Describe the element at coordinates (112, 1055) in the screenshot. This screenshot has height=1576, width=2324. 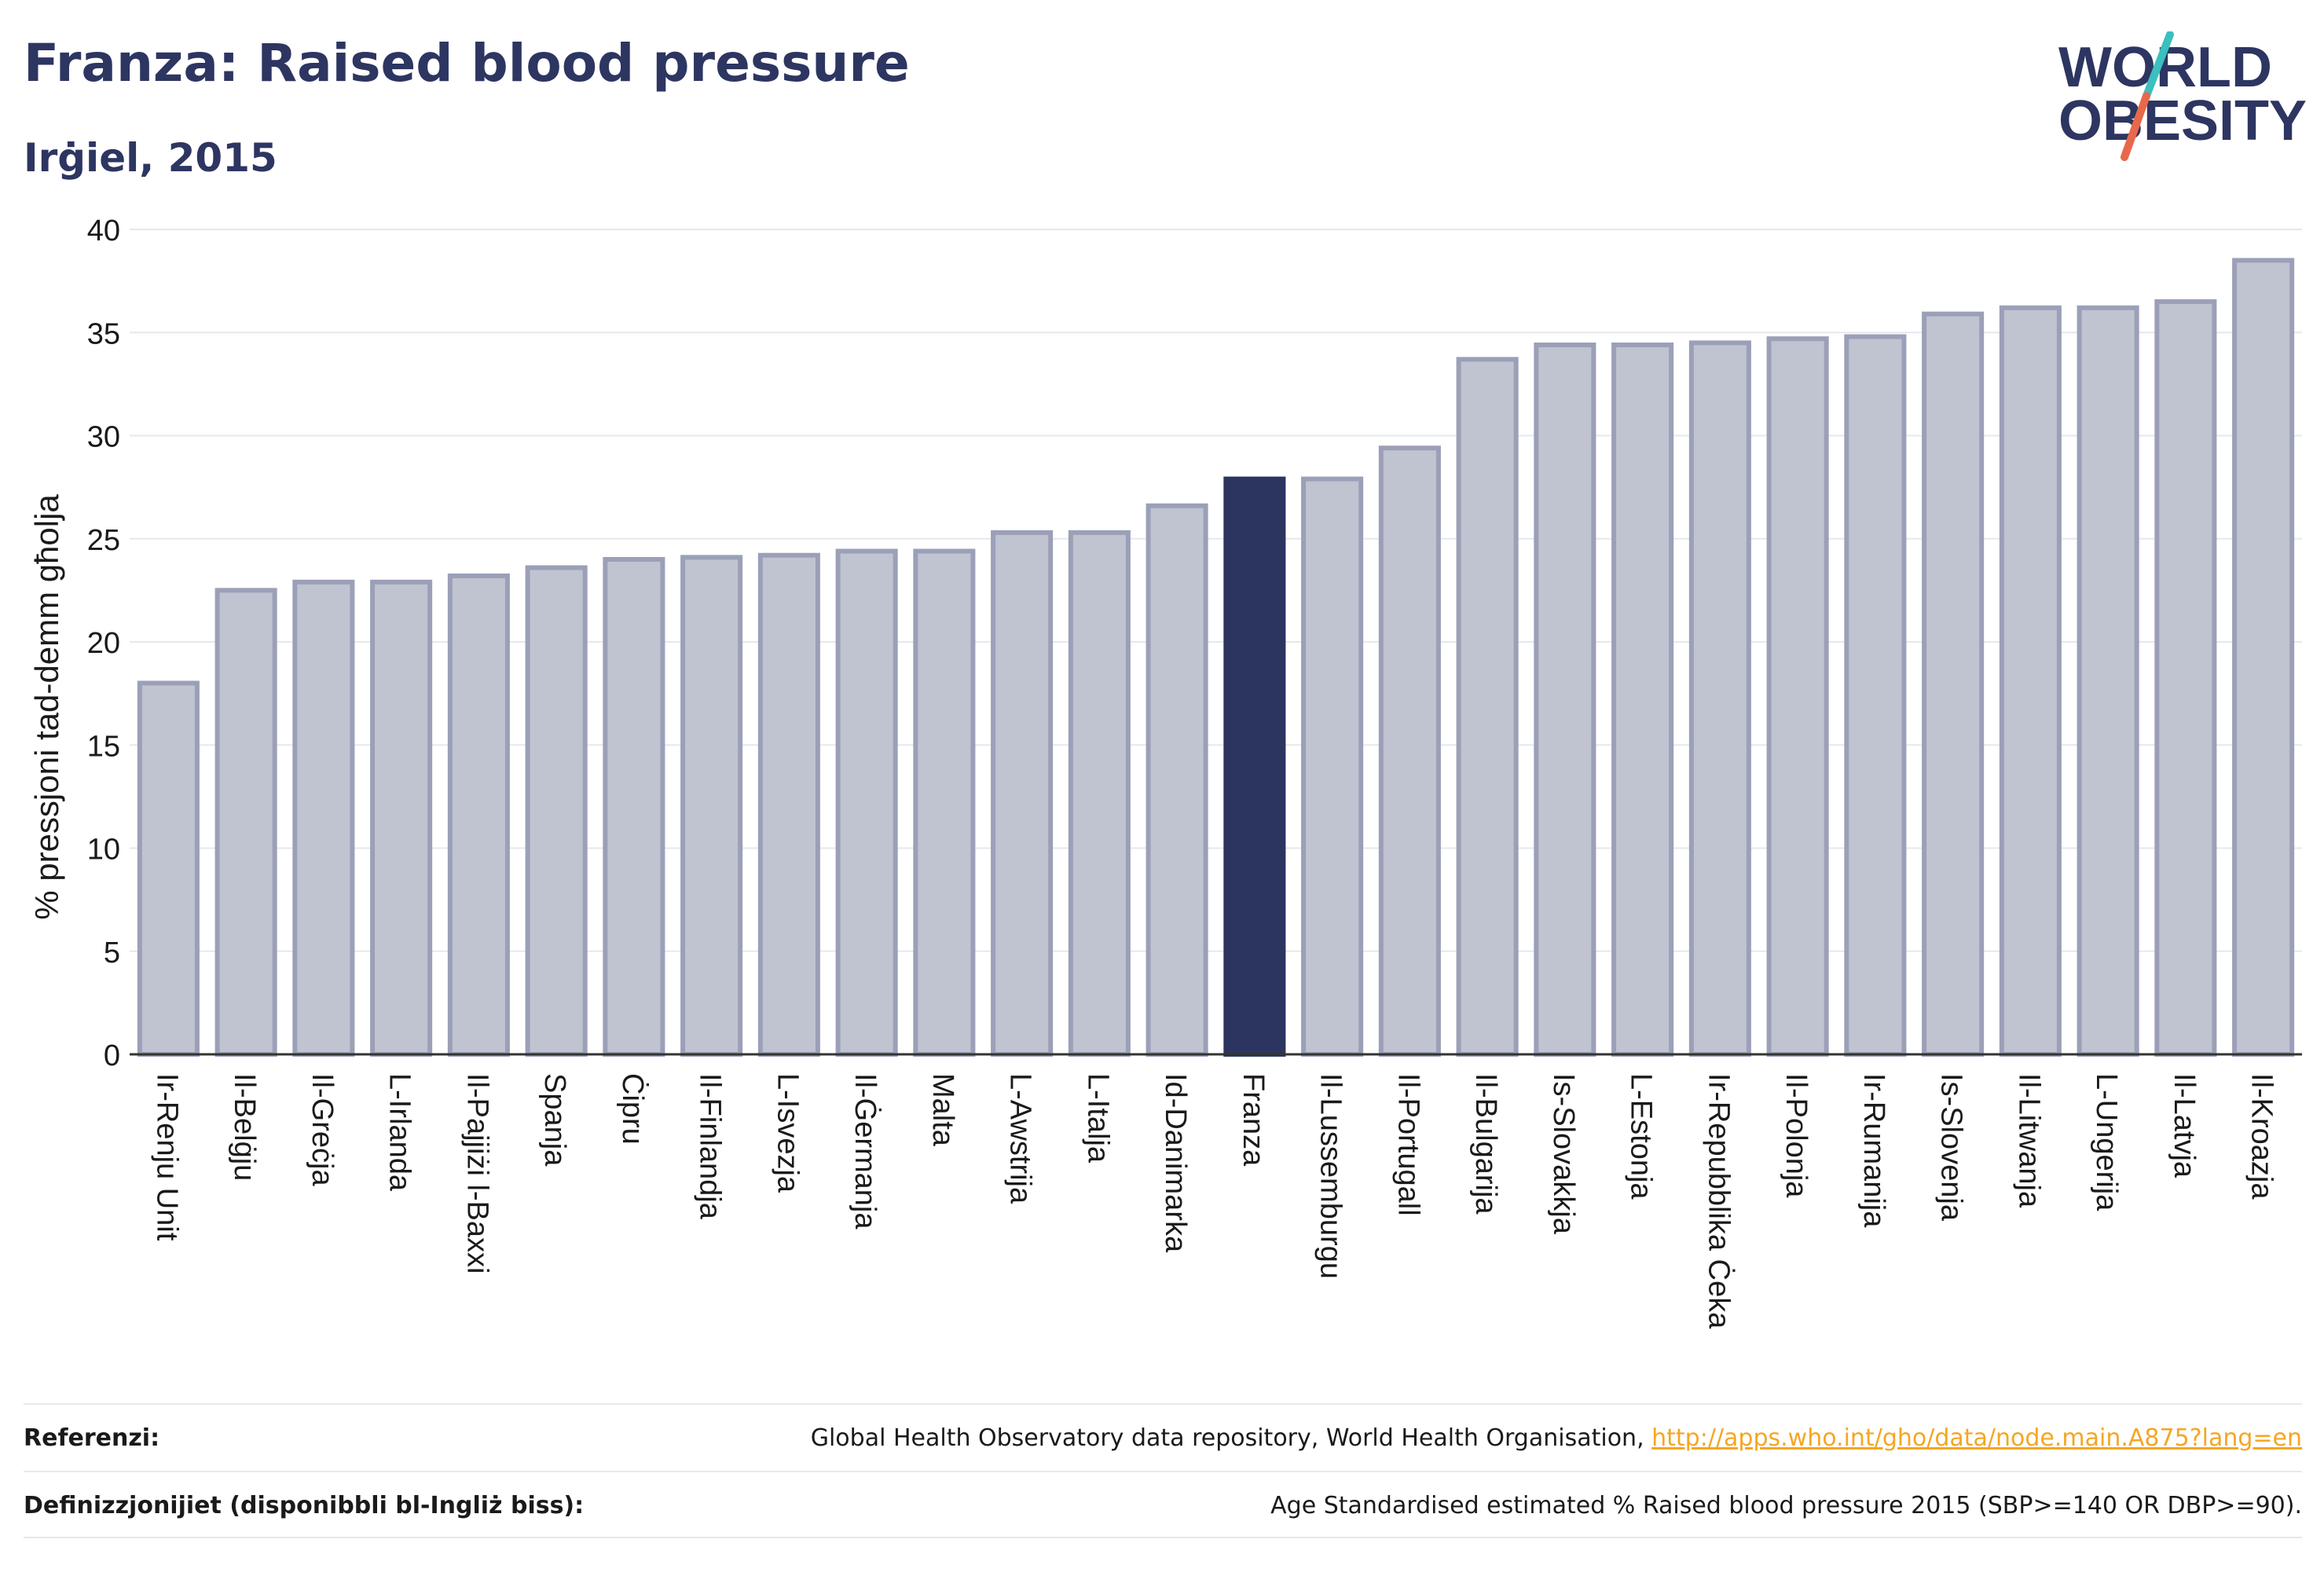
I see `y-tick-label: 0` at that location.